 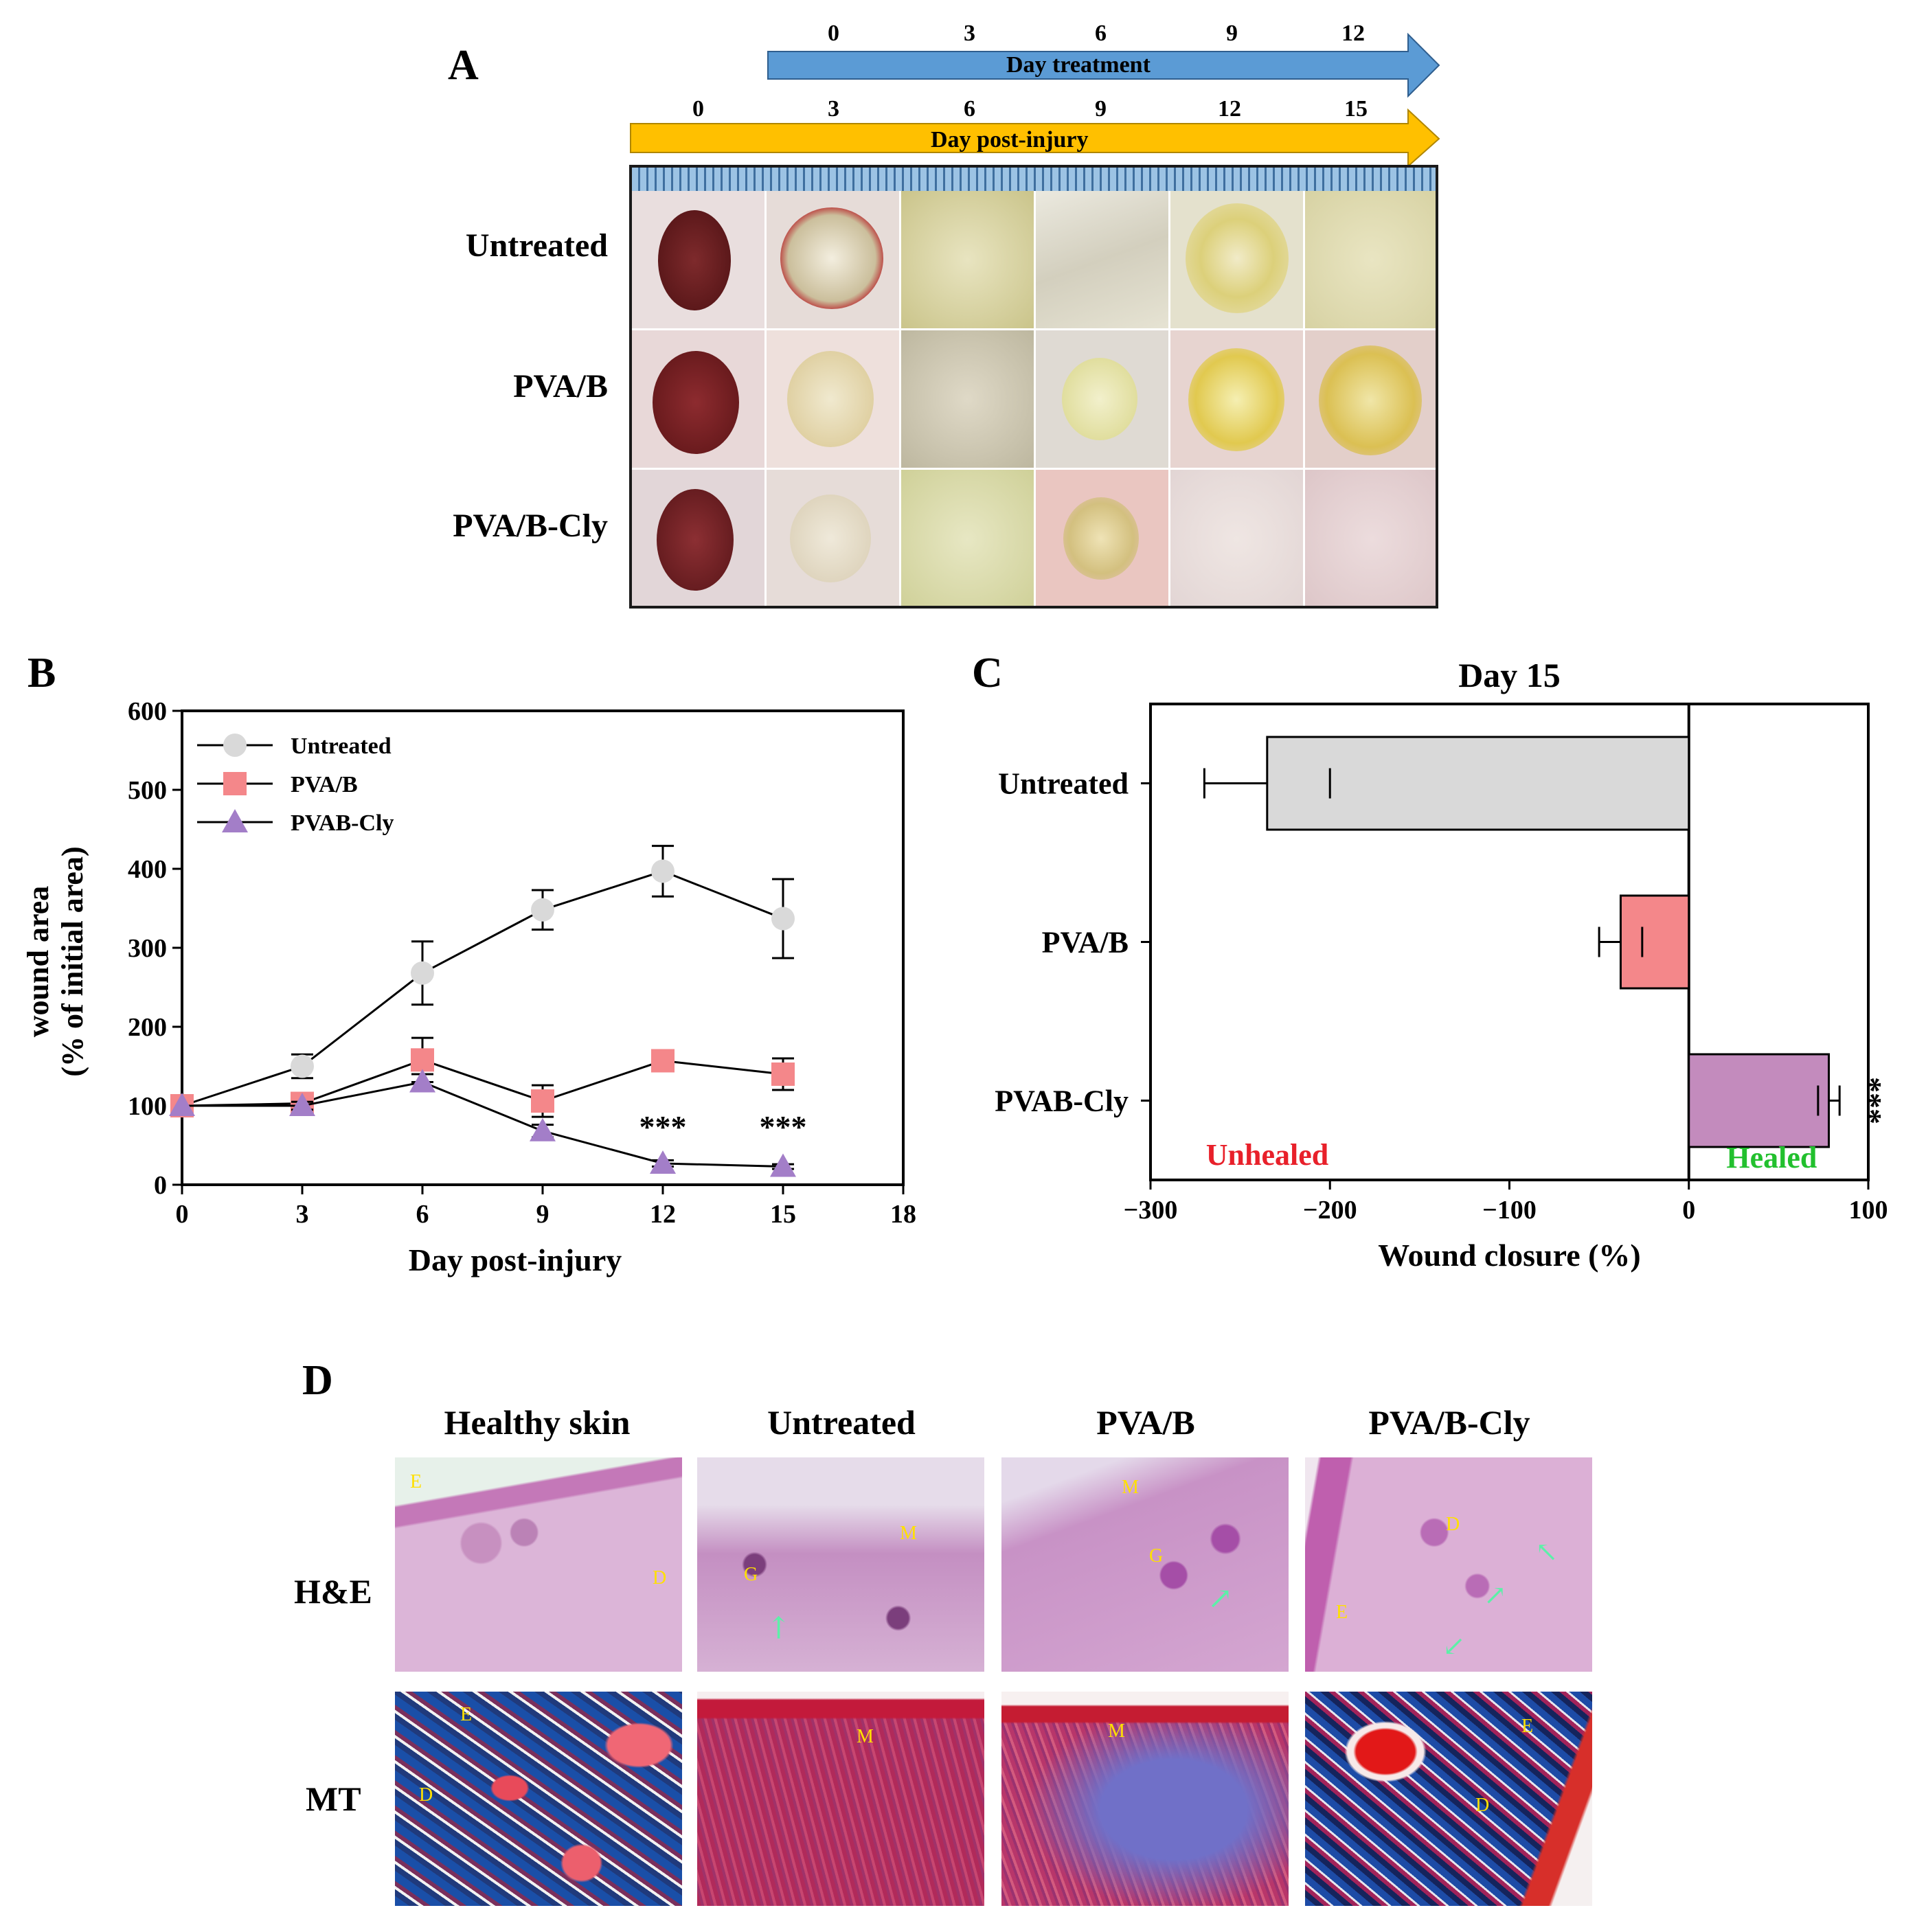 What do you see at coordinates (1101, 109) in the screenshot?
I see `injury-day-9: 9` at bounding box center [1101, 109].